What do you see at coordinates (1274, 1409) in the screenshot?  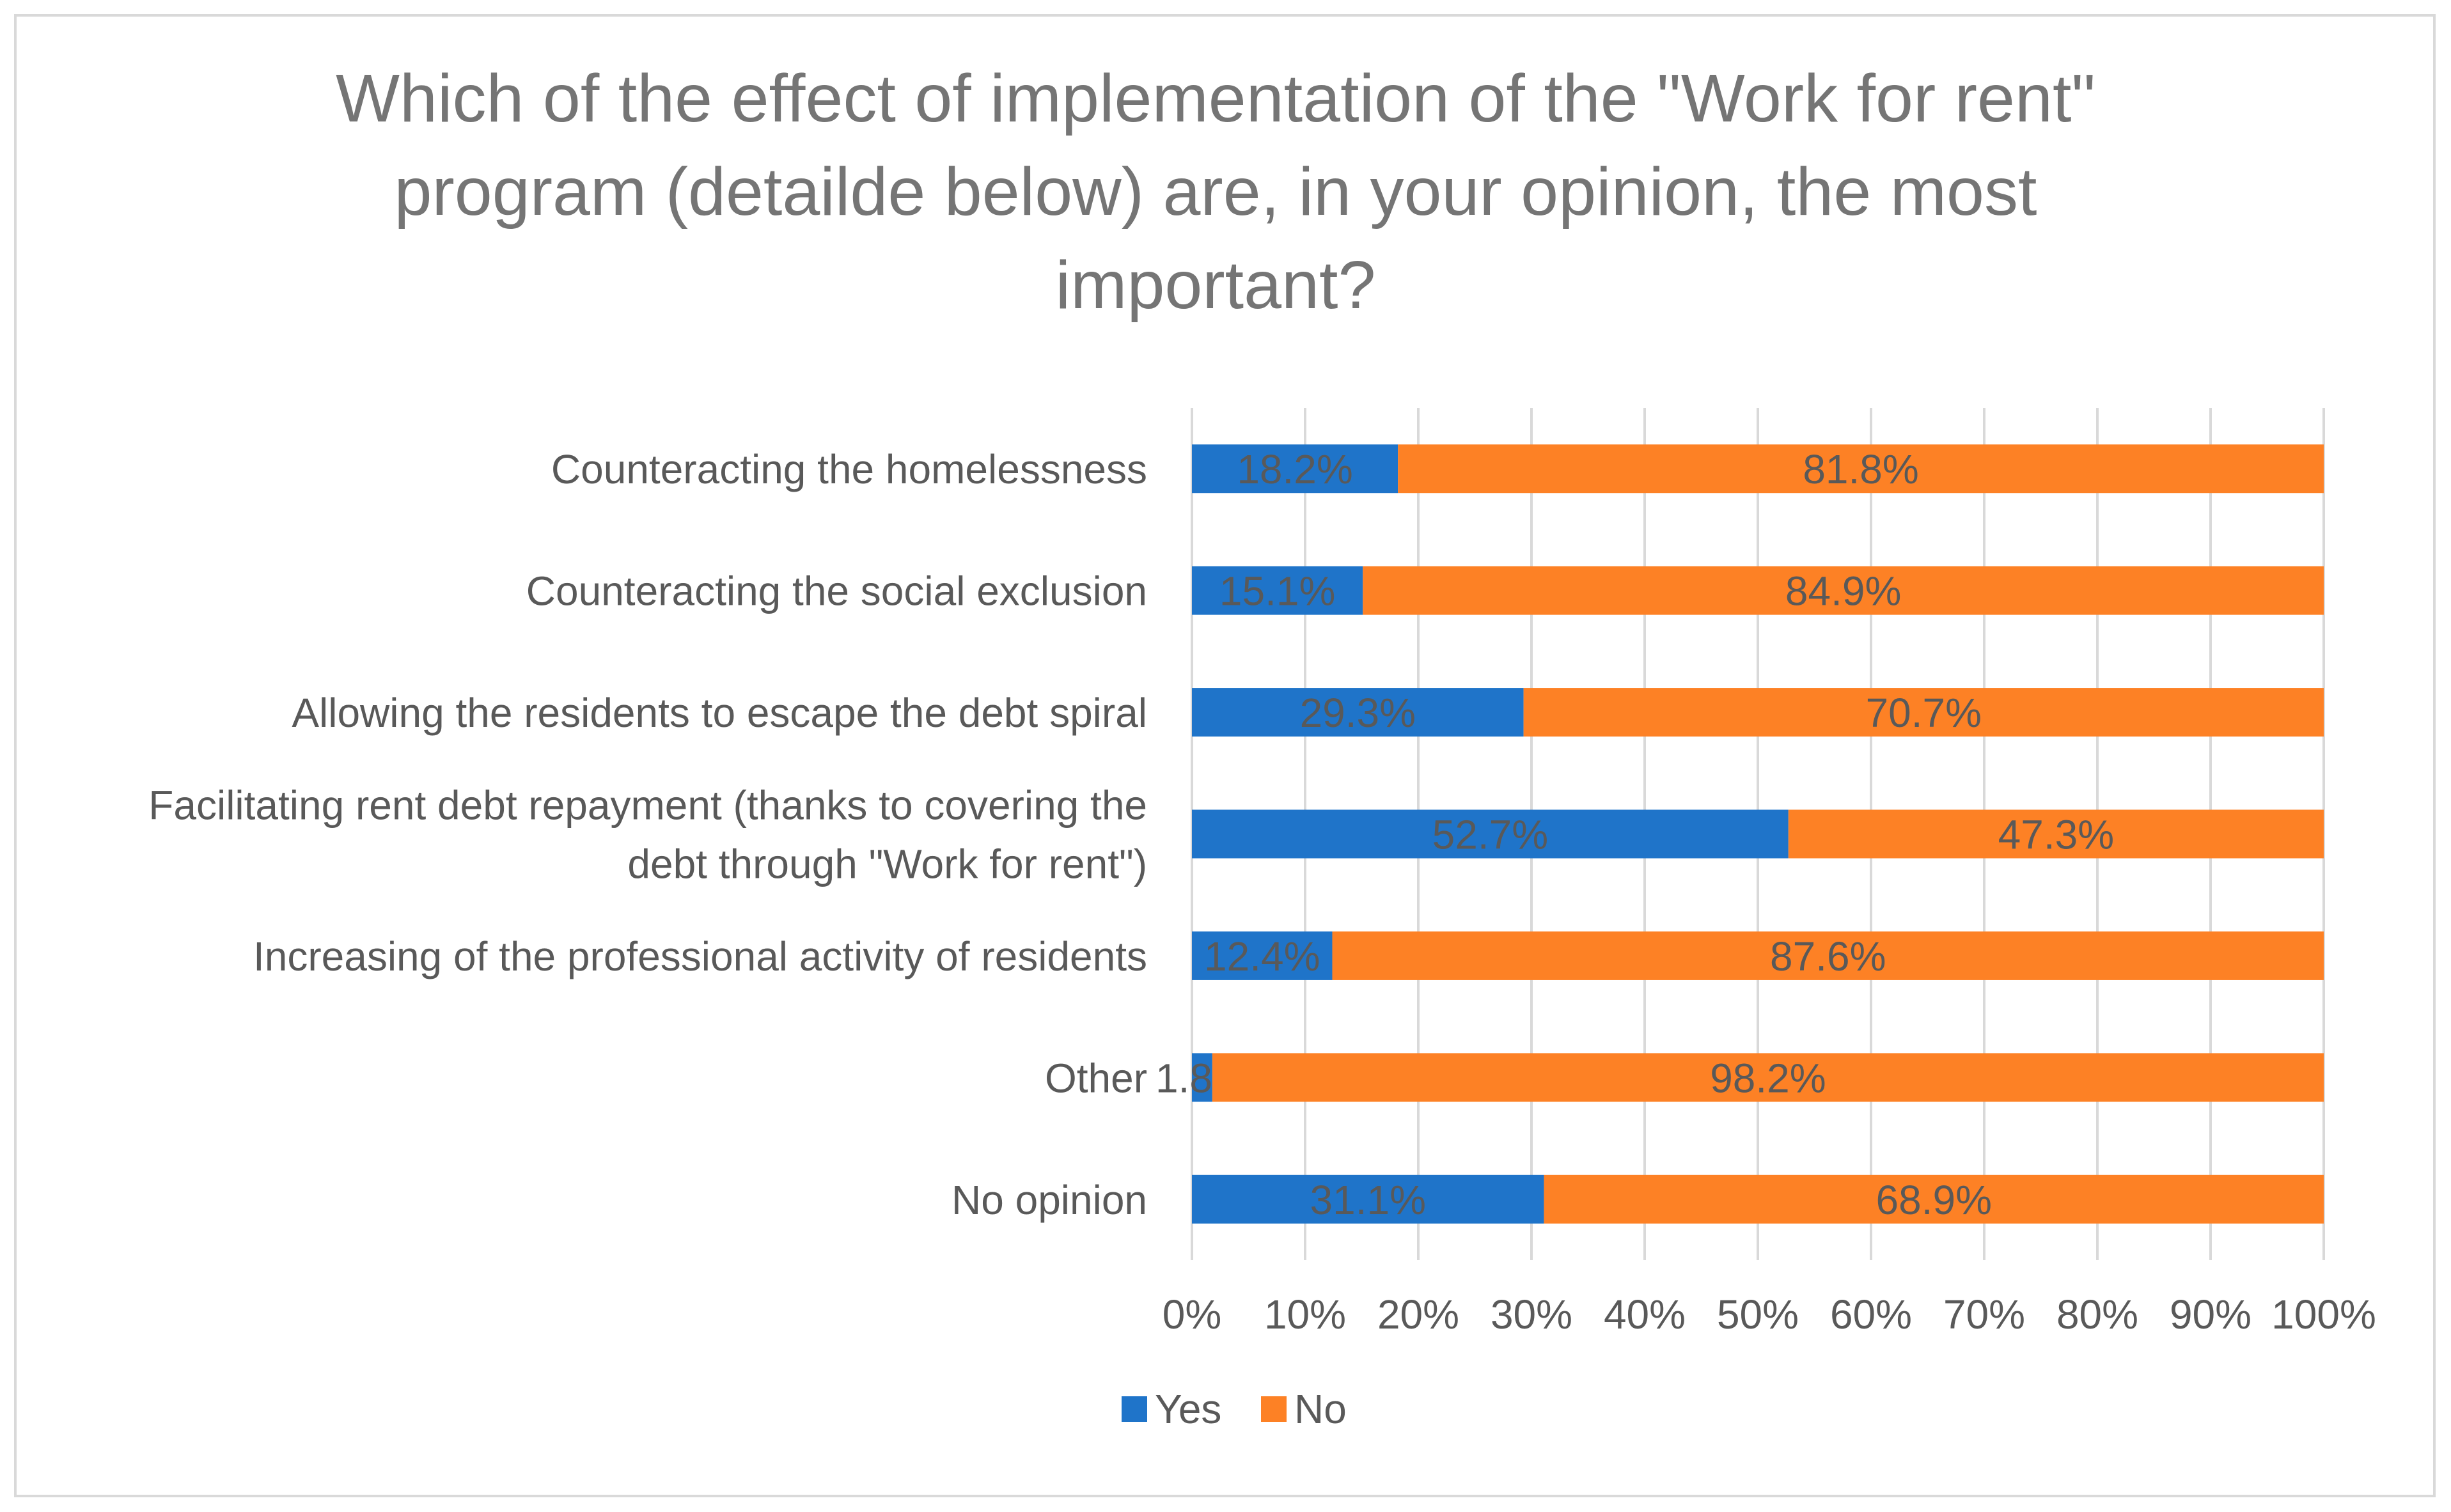 I see `legend-swatch-no` at bounding box center [1274, 1409].